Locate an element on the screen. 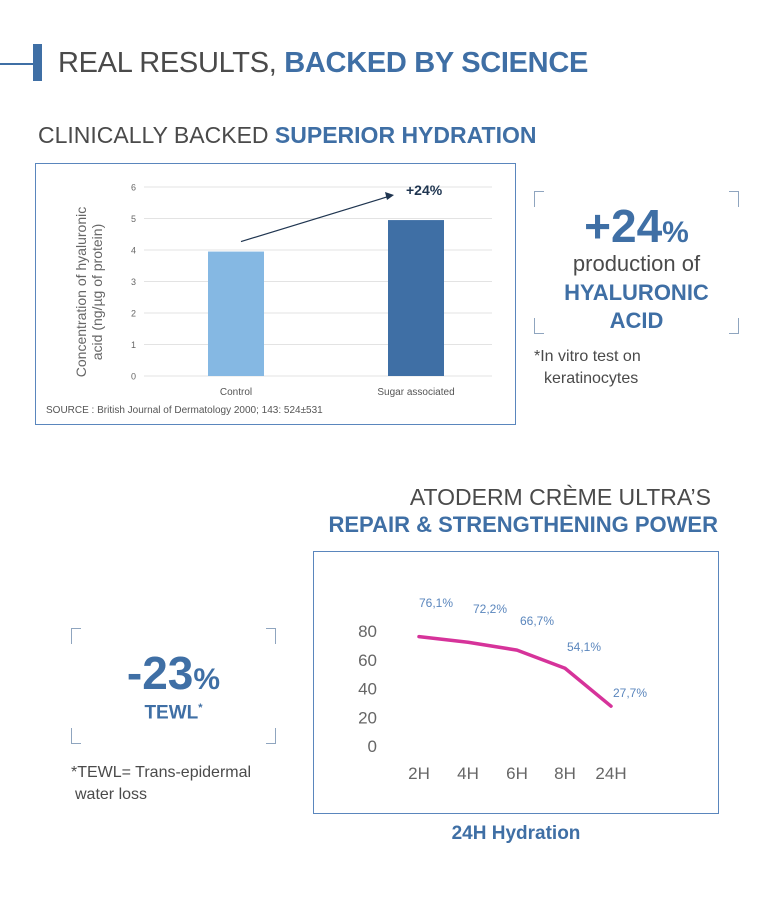 This screenshot has width=771, height=922. growth-annotation: +24% is located at coordinates (424, 190).